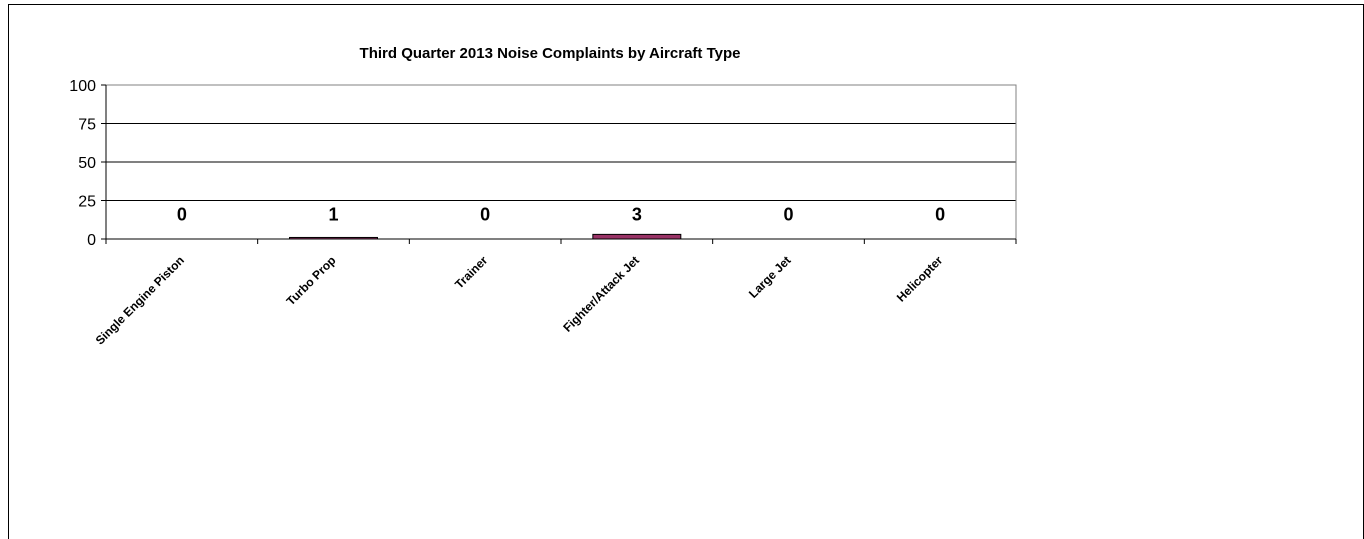 The width and height of the screenshot is (1364, 539). Describe the element at coordinates (561, 215) in the screenshot. I see `data-labels: 0 1 0 3 0 0` at that location.